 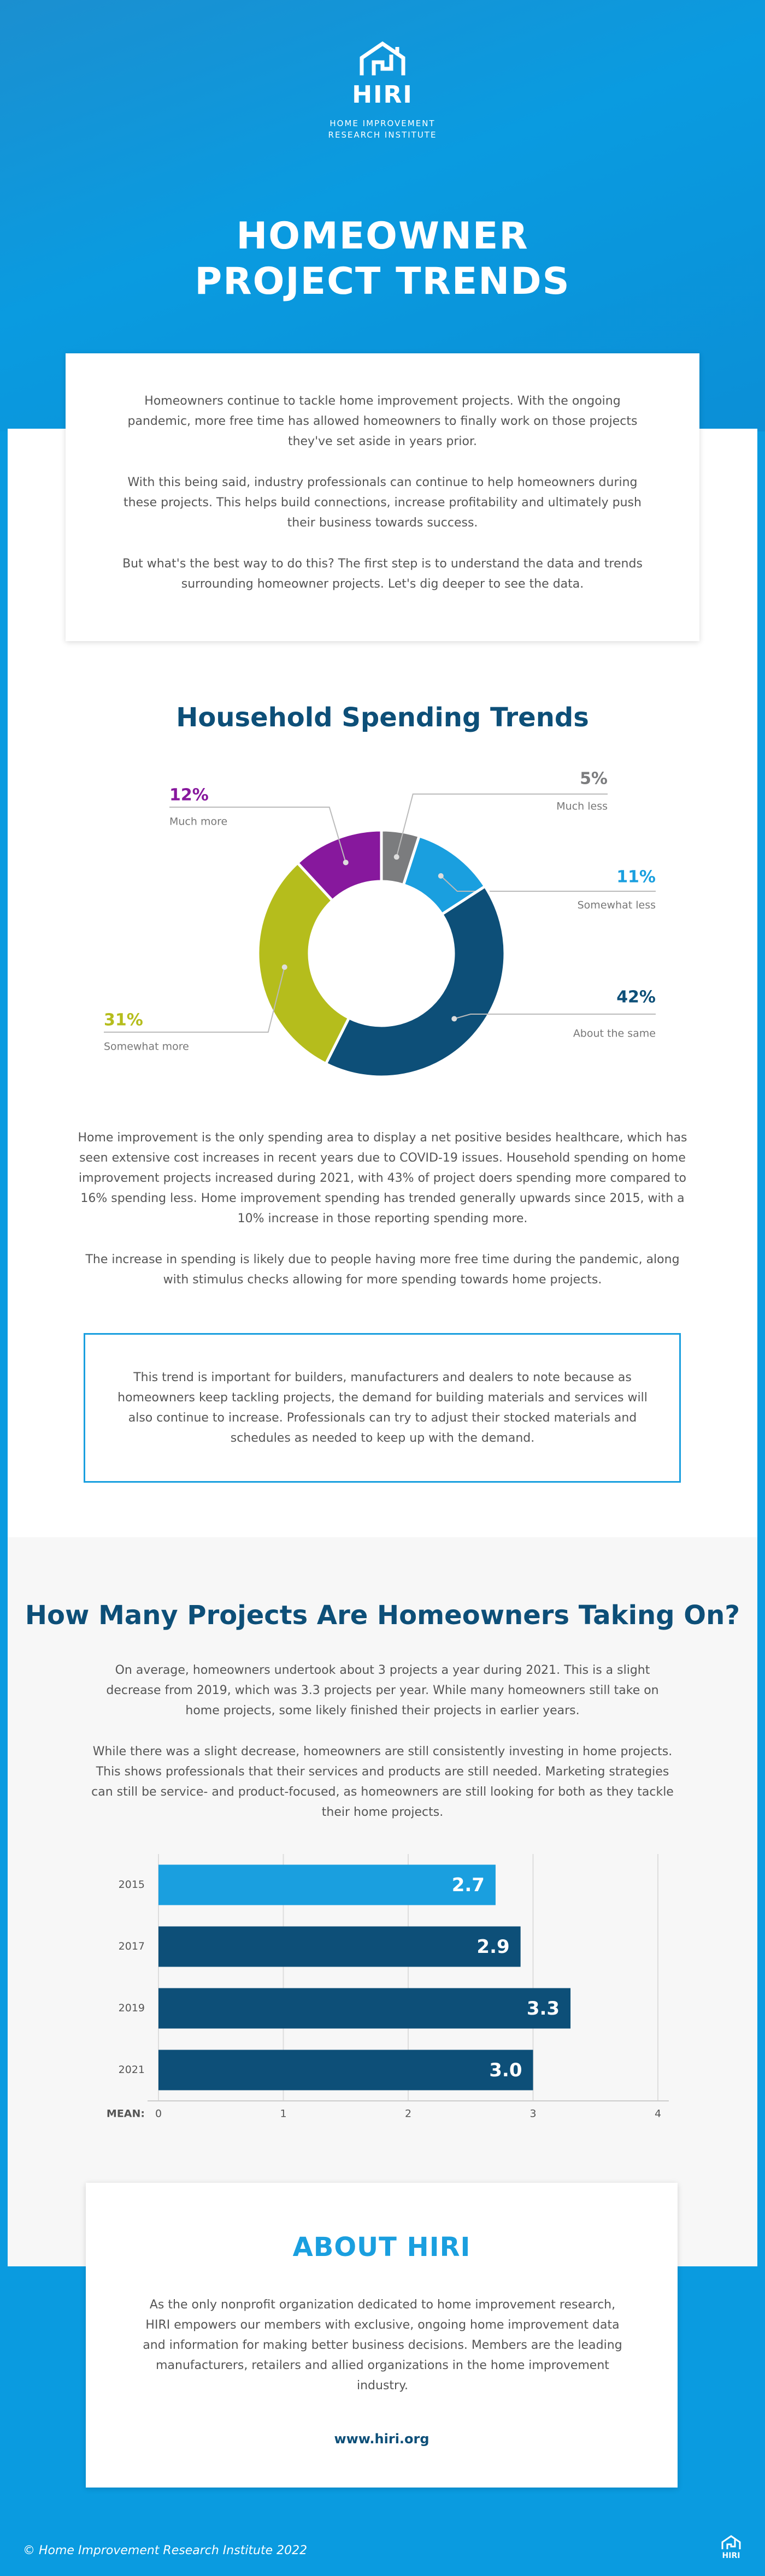 What do you see at coordinates (132, 1885) in the screenshot?
I see `y-tick-label: 2015` at bounding box center [132, 1885].